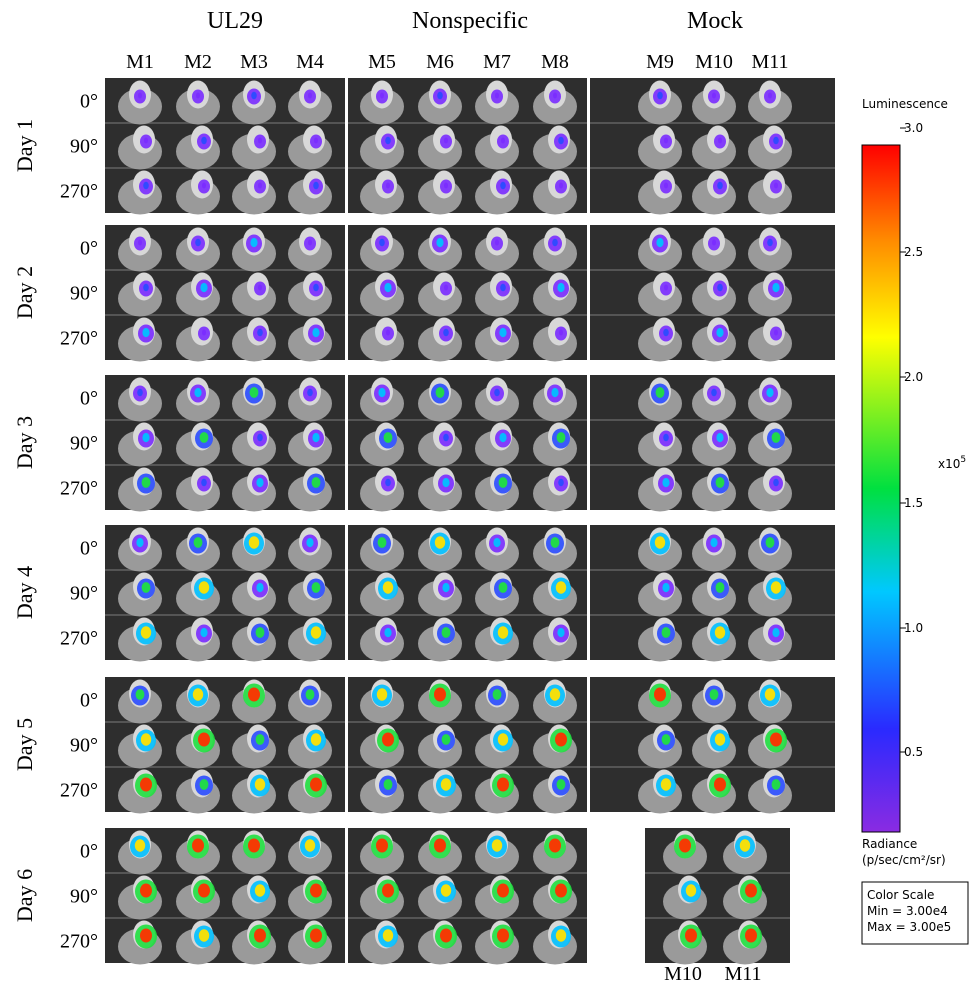 This screenshot has width=974, height=993. Describe the element at coordinates (915, 913) in the screenshot. I see `scale-box` at that location.